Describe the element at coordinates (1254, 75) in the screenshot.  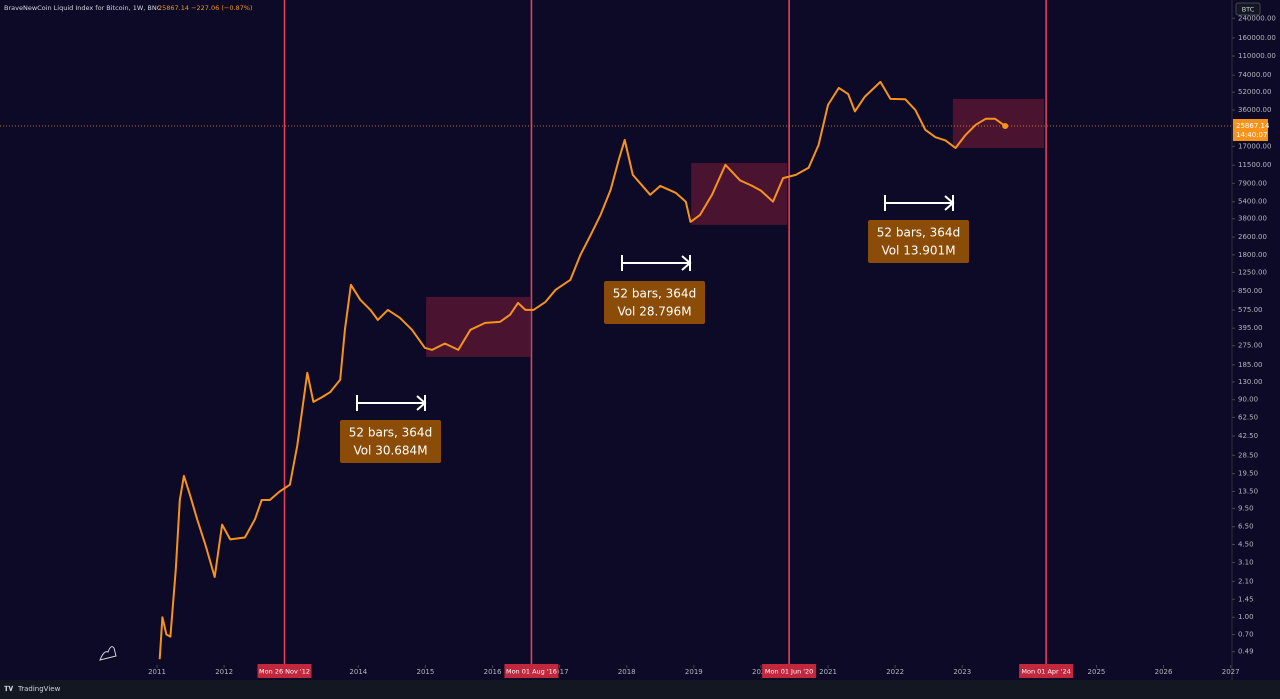
I see `y-tick-label: 74000.00` at that location.